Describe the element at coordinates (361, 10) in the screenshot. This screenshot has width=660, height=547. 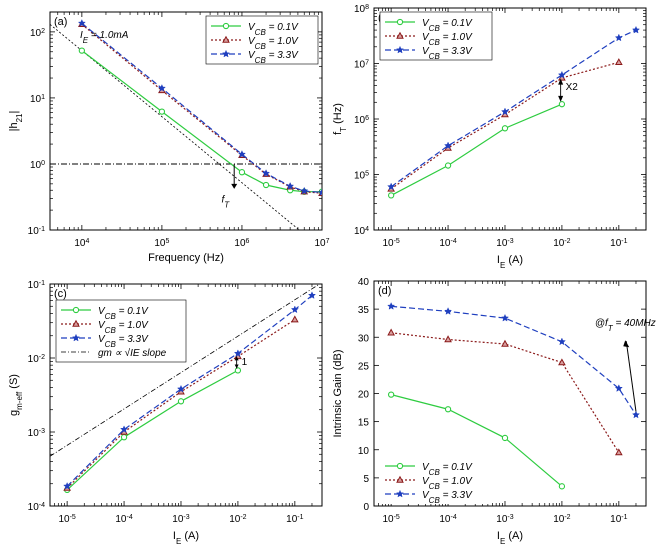
I see `y-tick-label: 10⁸` at that location.